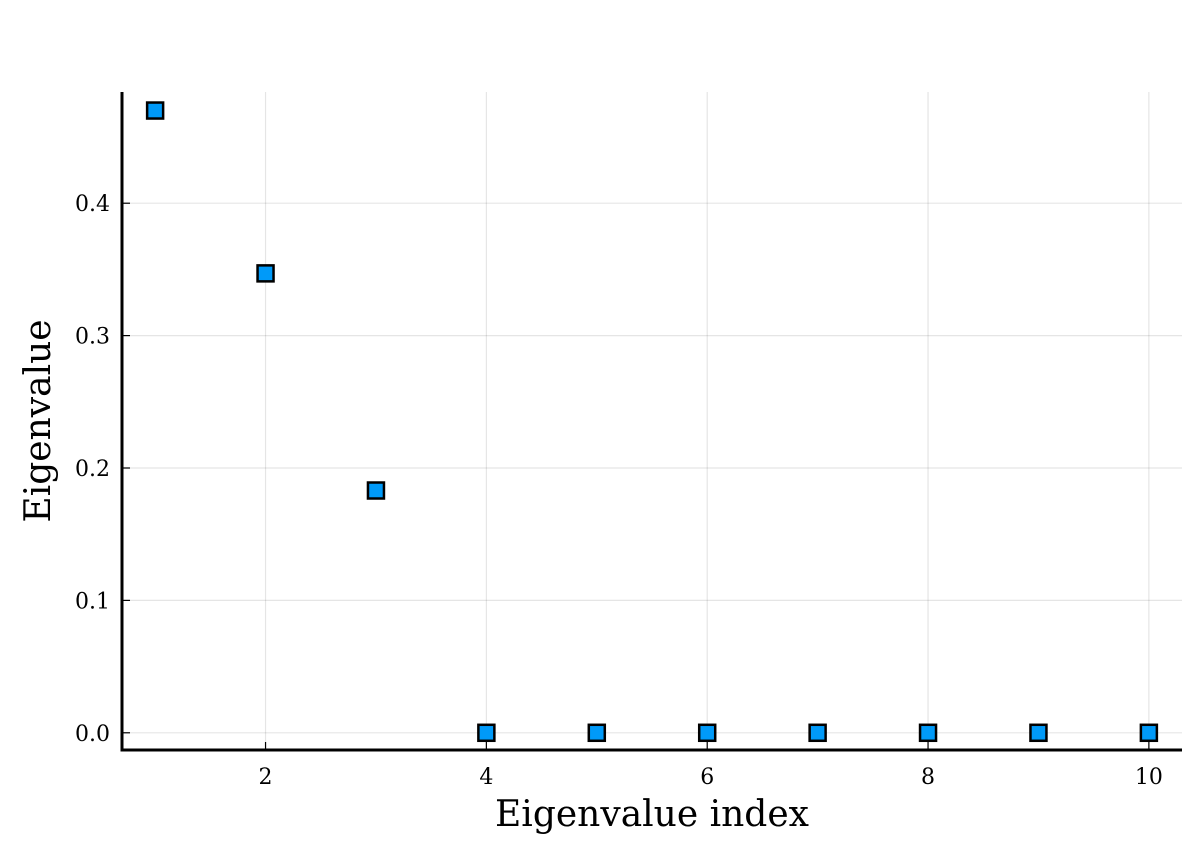 The image size is (1196, 856). Describe the element at coordinates (38, 420) in the screenshot. I see `y-axis-label: Eigenvalue` at that location.